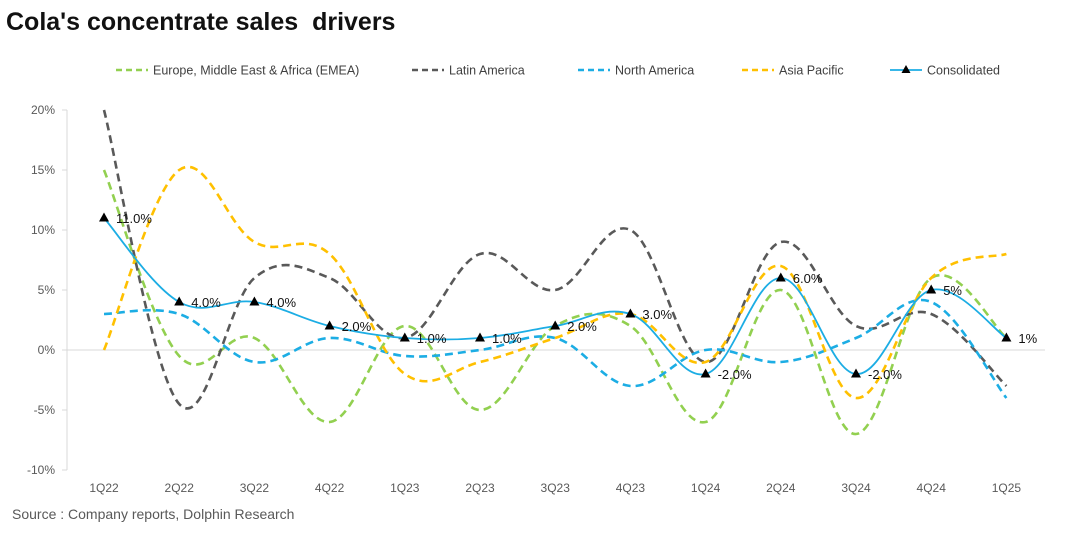 Image resolution: width=1080 pixels, height=552 pixels. What do you see at coordinates (631, 488) in the screenshot?
I see `x-tick-label: 4Q23` at bounding box center [631, 488].